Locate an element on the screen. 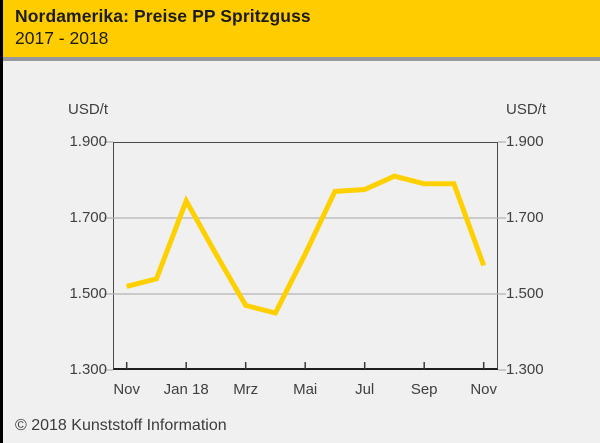 The height and width of the screenshot is (443, 600). x-axis-label-4: Mrz is located at coordinates (246, 389).